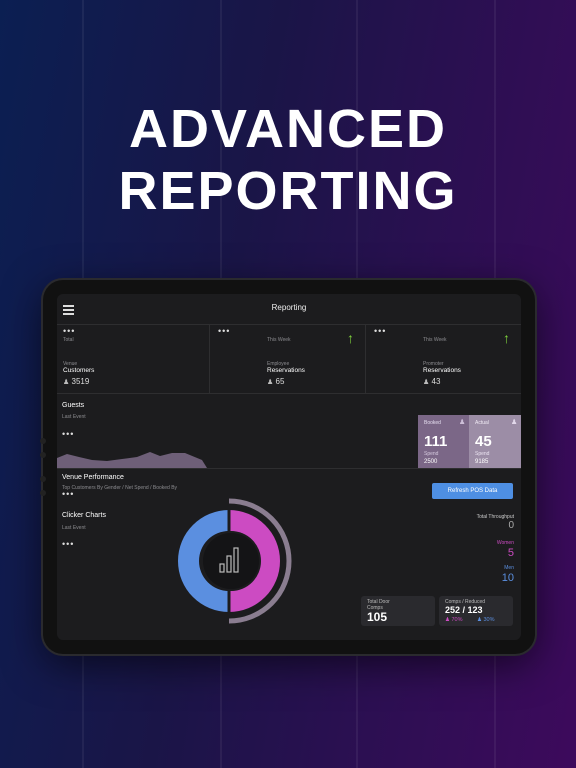 The height and width of the screenshot is (768, 576). What do you see at coordinates (476, 611) in the screenshot?
I see `comps-reduced-panel: Comps / Reduced 252 / 123 ♟ 70% ♟ 30%` at bounding box center [476, 611].